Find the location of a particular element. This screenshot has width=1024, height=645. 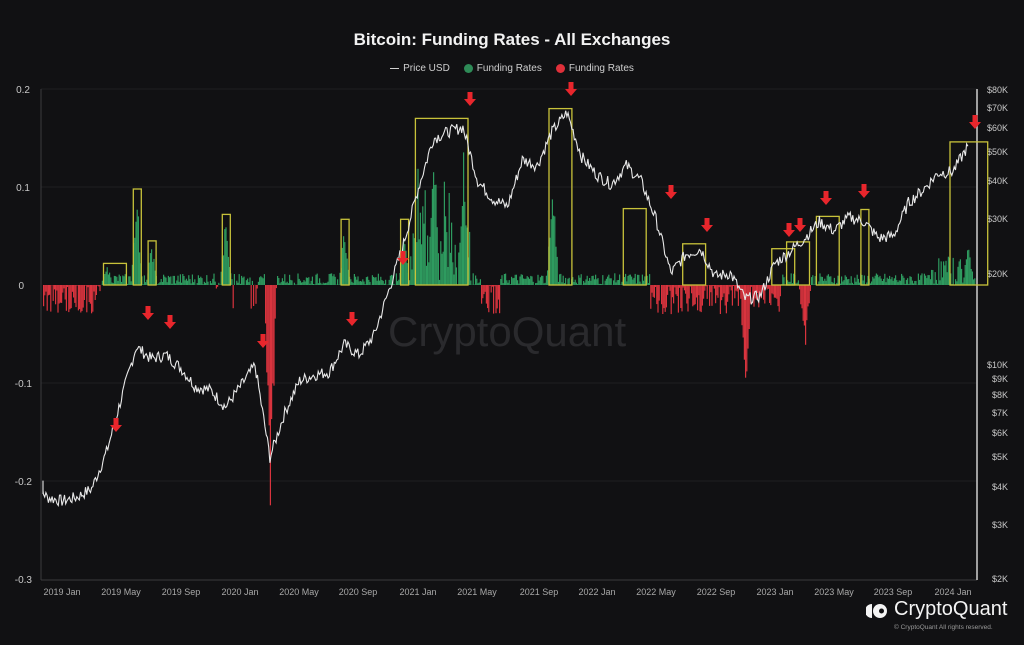

svg-text: $80K is located at coordinates (997, 90).